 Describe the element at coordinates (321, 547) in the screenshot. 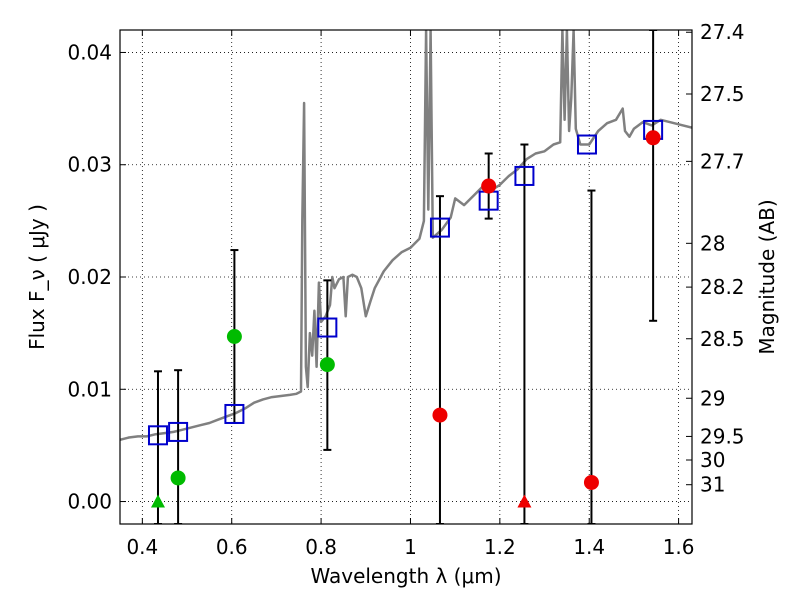

I see `x-tick-label: 0.8` at that location.